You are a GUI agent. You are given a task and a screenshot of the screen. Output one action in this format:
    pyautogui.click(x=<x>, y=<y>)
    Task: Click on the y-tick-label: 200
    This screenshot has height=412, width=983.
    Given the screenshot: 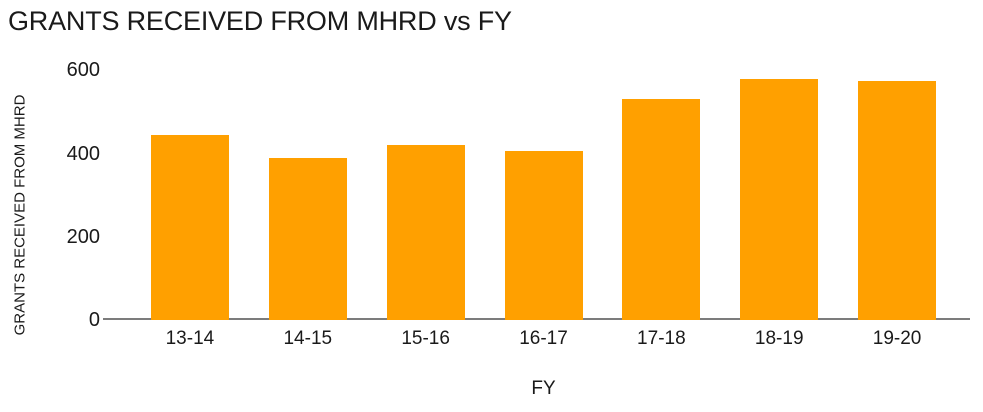 What is the action you would take?
    pyautogui.click(x=83, y=236)
    